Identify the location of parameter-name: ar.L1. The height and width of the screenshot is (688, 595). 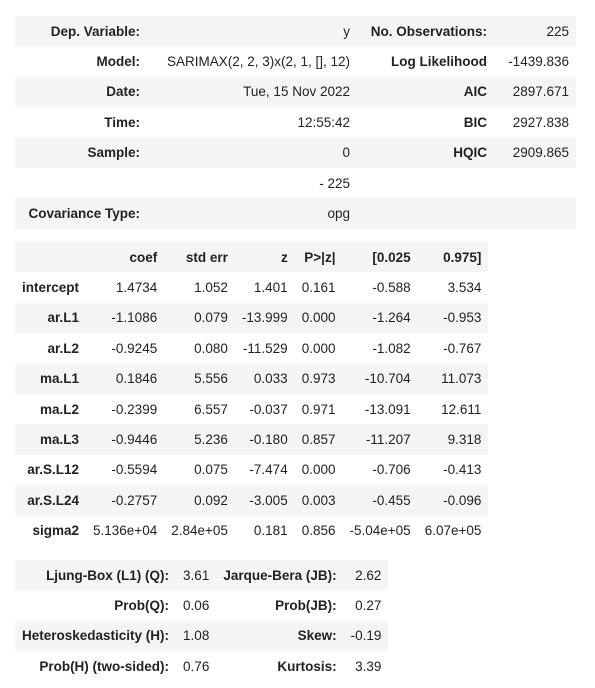
(63, 318).